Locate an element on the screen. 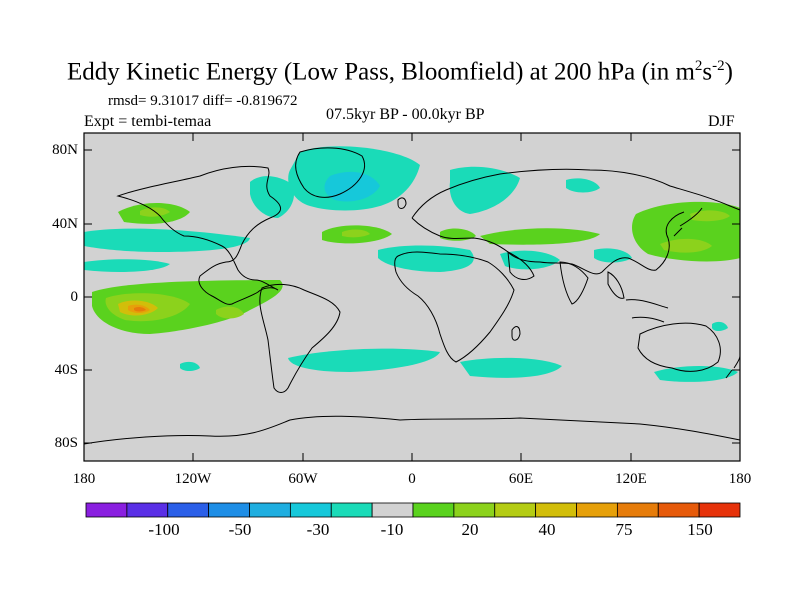  colorbar is located at coordinates (413, 510).